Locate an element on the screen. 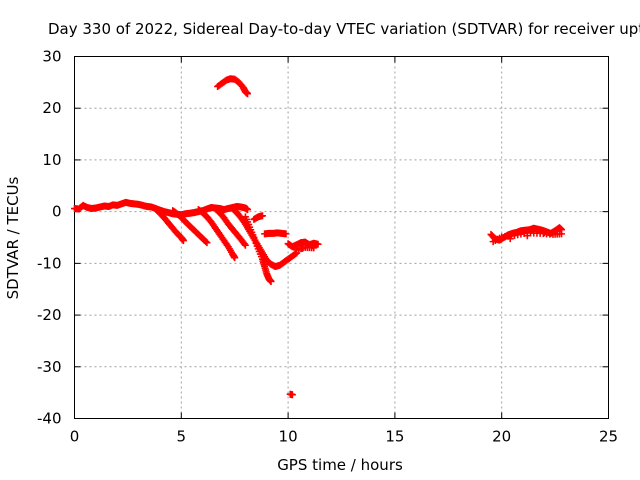 The image size is (640, 480). x-axis-label: GPS time / hours is located at coordinates (340, 465).